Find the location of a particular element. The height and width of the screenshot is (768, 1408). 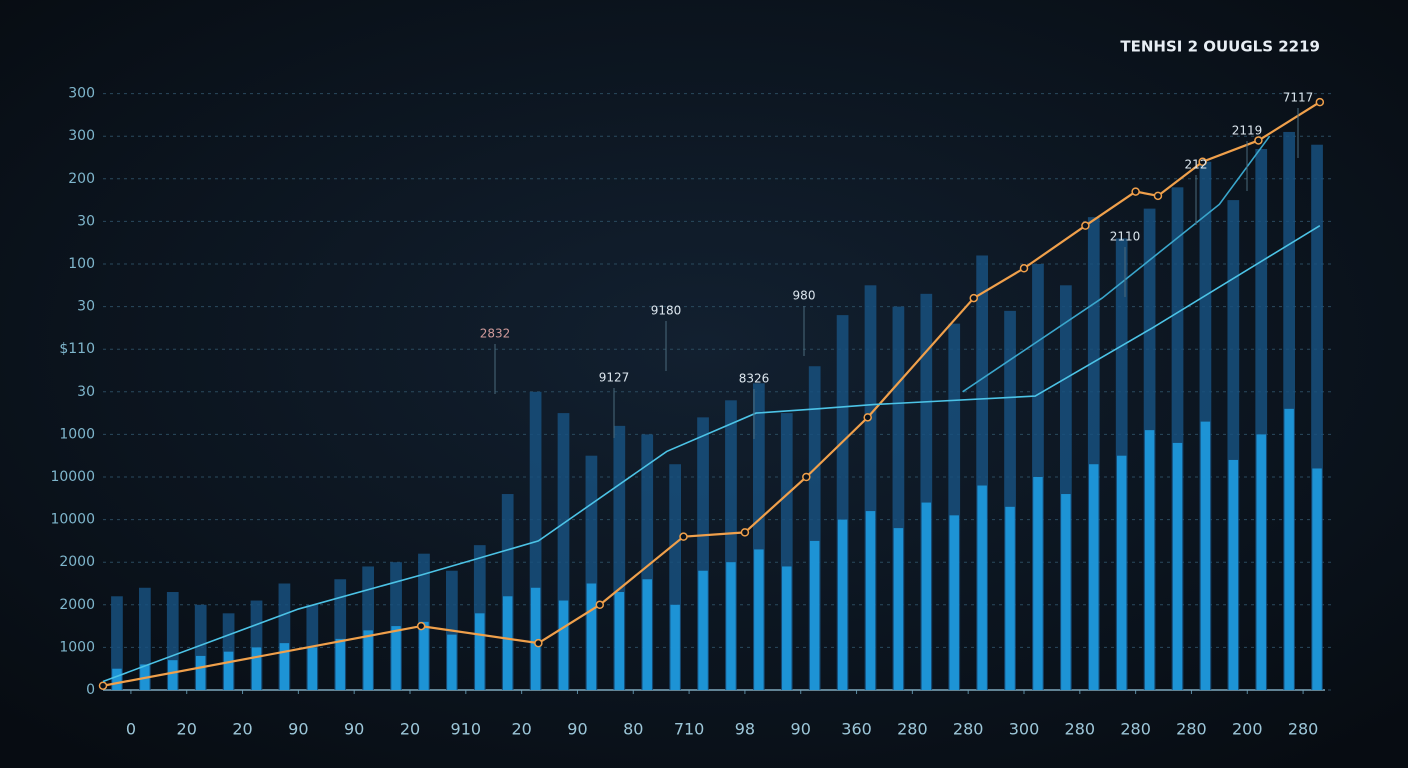

x-tick-label: 80 is located at coordinates (633, 729).